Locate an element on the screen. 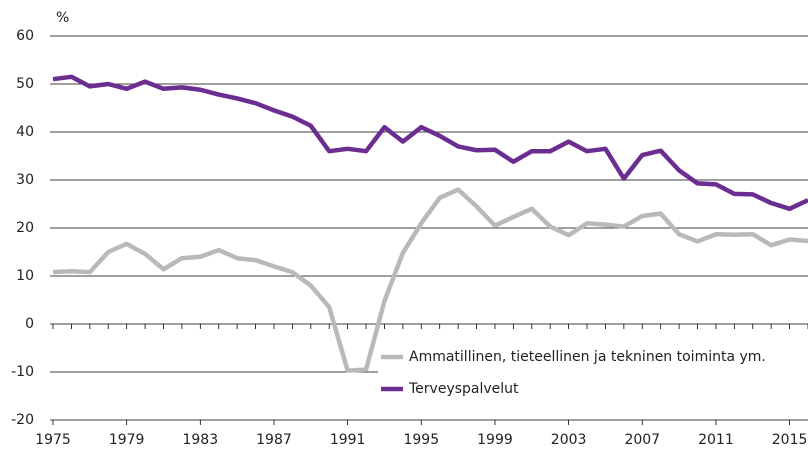 The image size is (808, 454). x-tick-label: 1999 is located at coordinates (495, 440).